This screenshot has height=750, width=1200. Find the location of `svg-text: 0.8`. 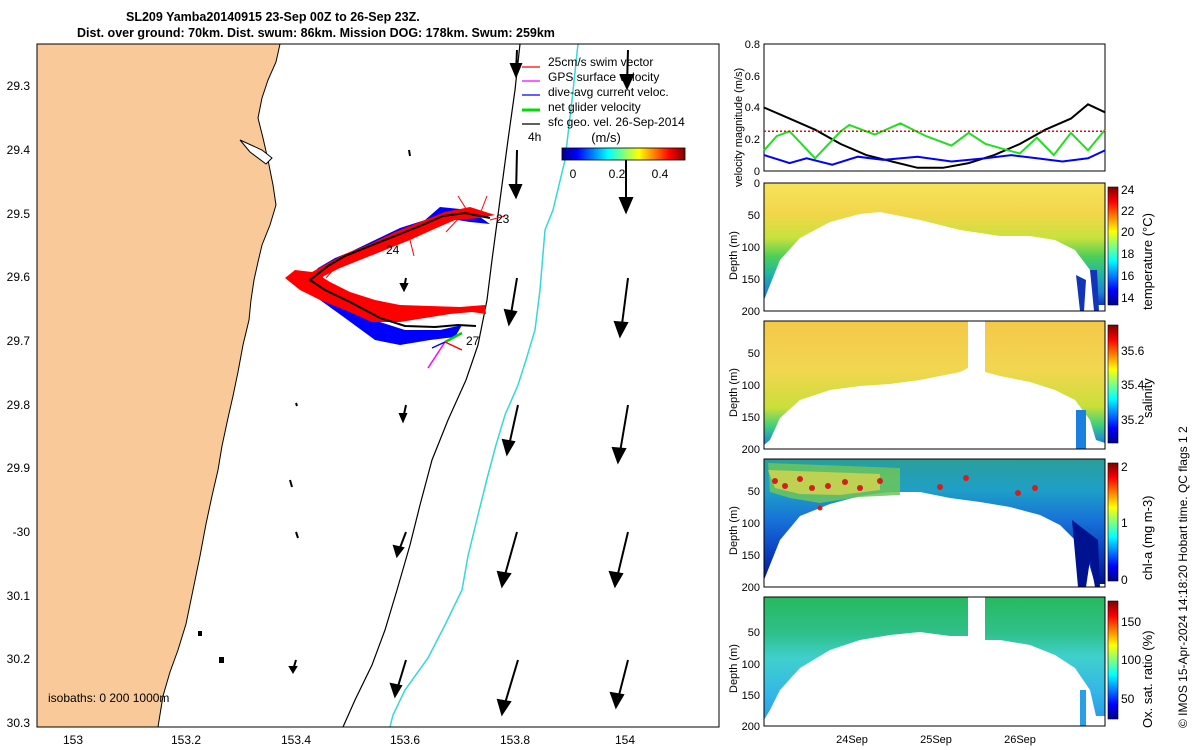

svg-text: 0.8 is located at coordinates (752, 45).